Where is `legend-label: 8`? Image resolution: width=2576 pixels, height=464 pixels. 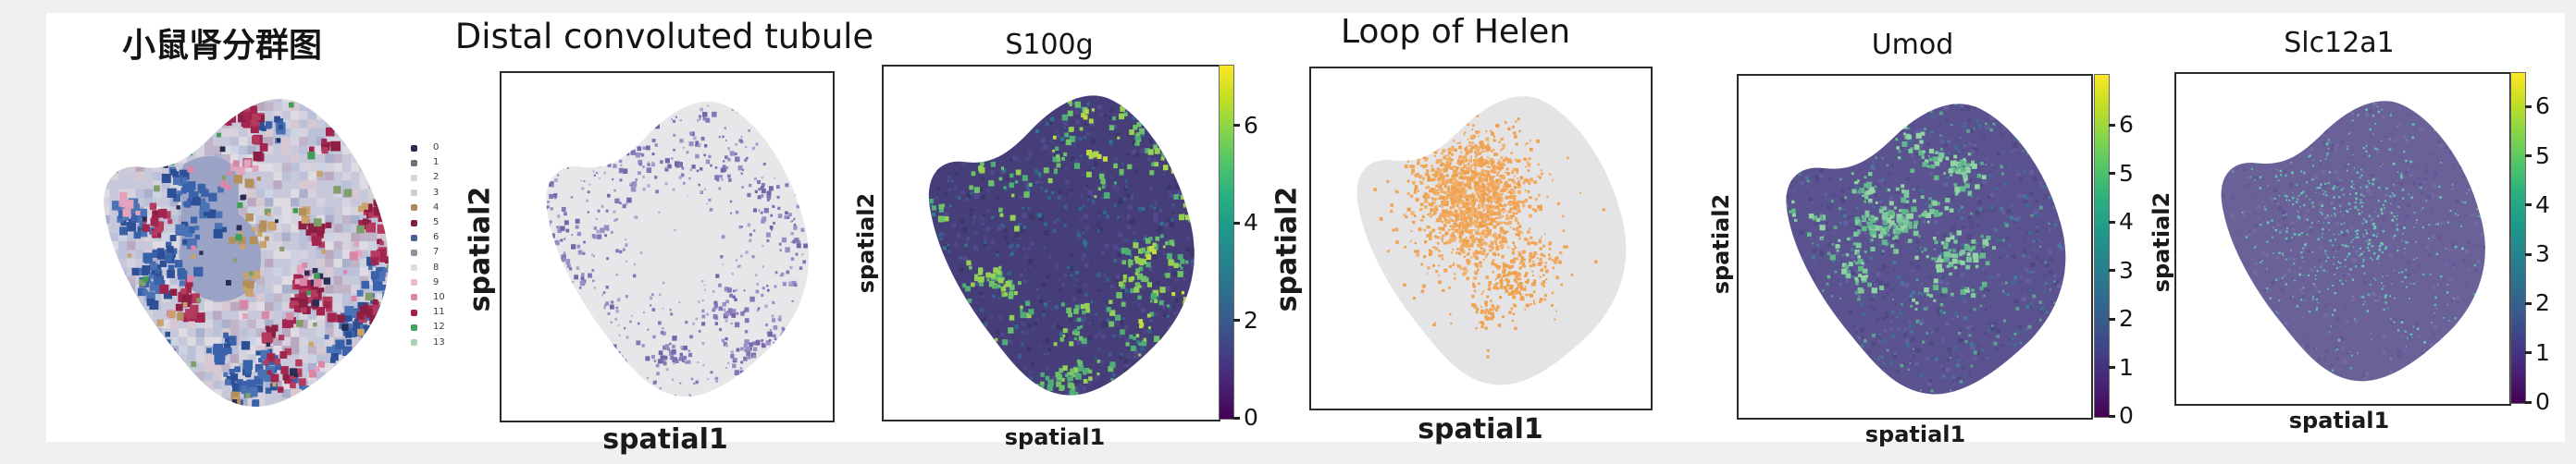 legend-label: 8 is located at coordinates (437, 267).